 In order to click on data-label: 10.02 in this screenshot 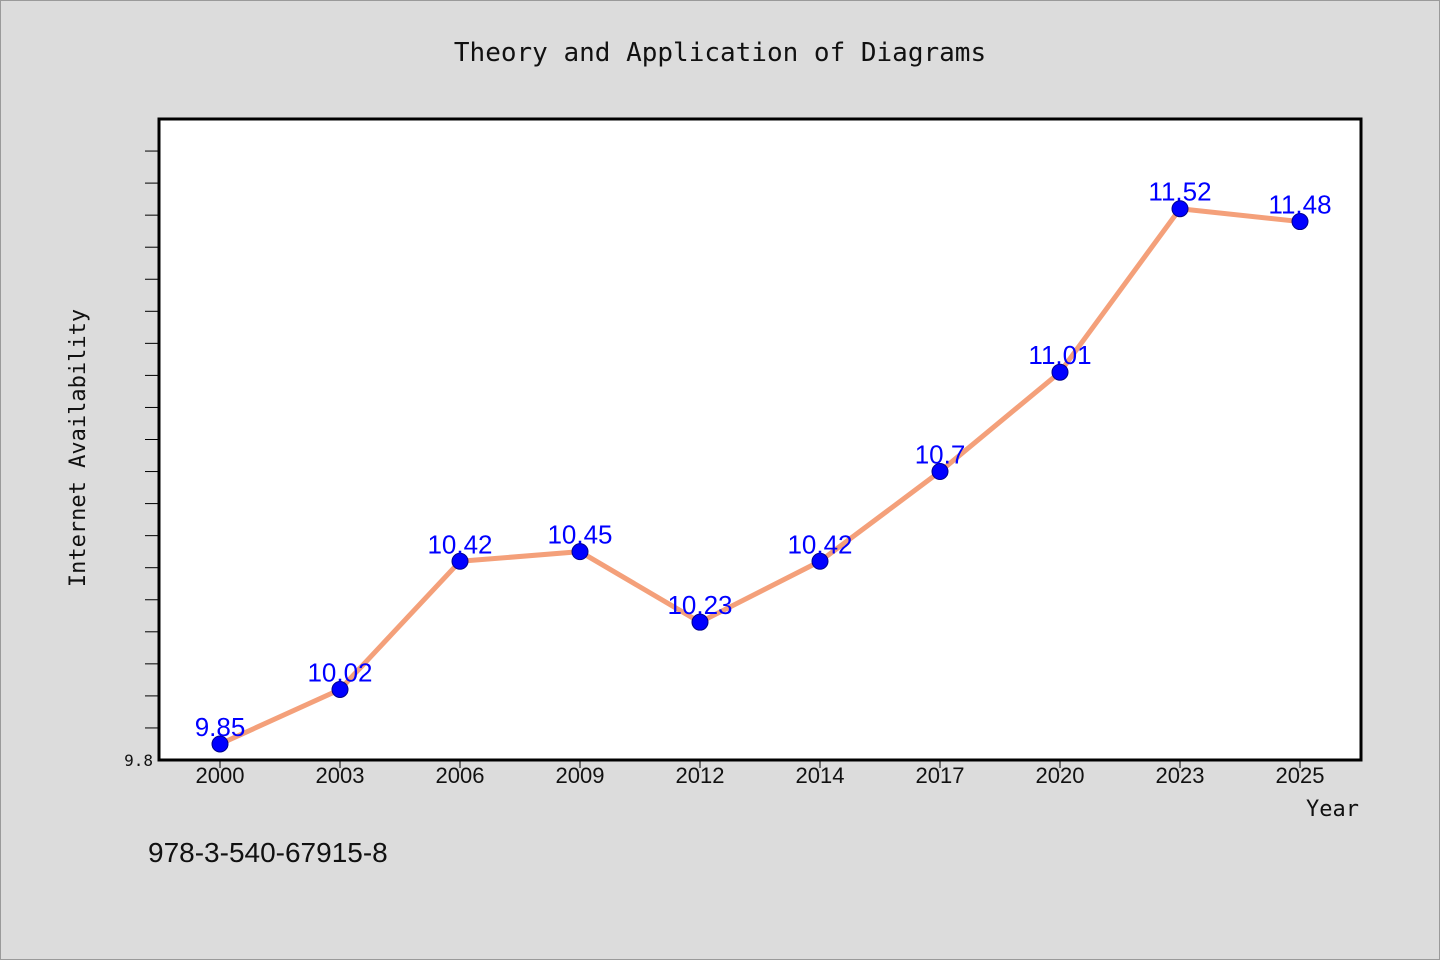, I will do `click(339, 672)`.